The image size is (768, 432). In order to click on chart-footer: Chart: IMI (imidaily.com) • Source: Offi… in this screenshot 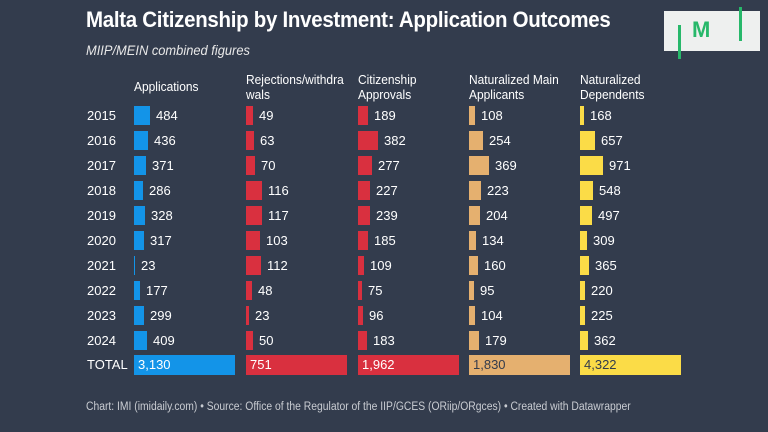, I will do `click(358, 407)`.